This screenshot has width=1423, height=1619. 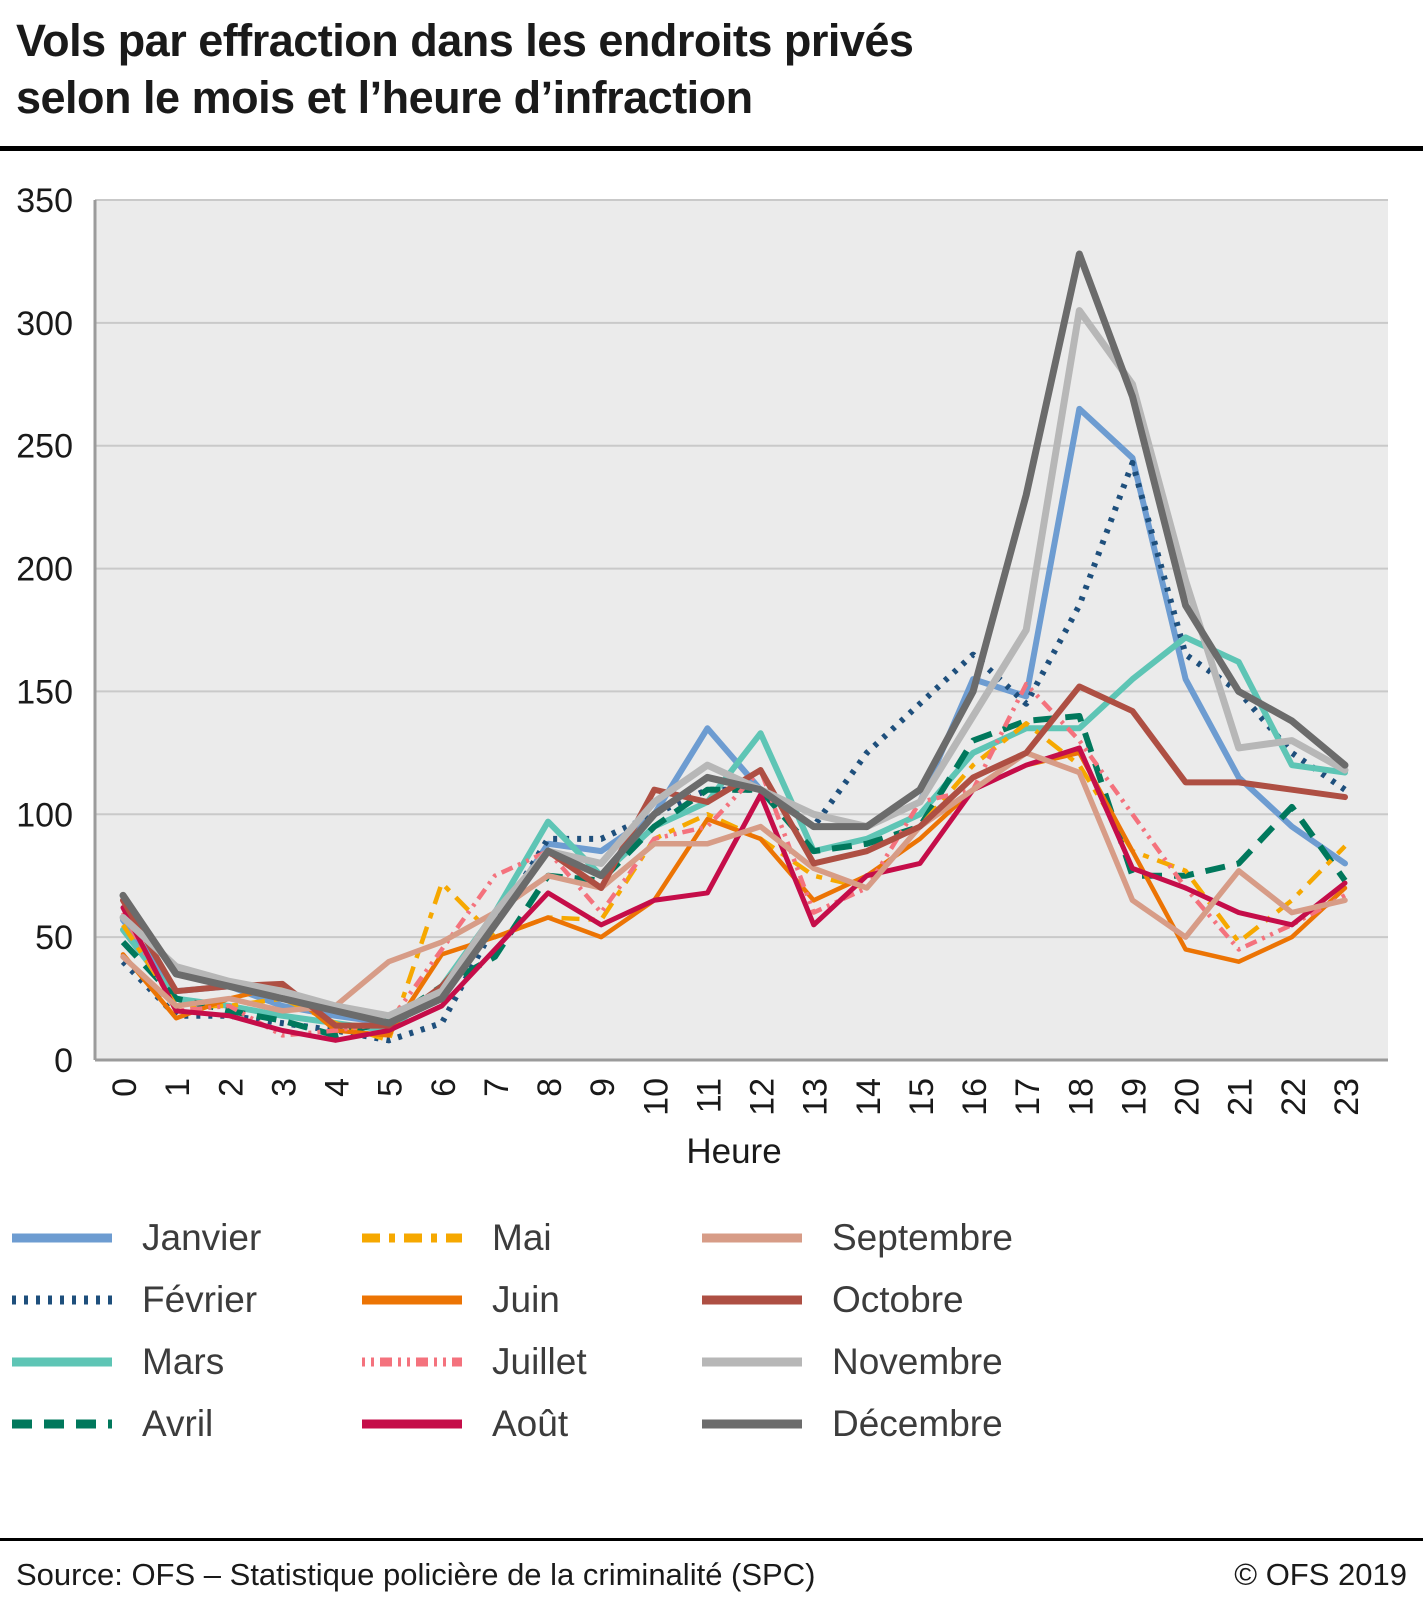 I want to click on x-tick-label: 17, so click(x=1028, y=1097).